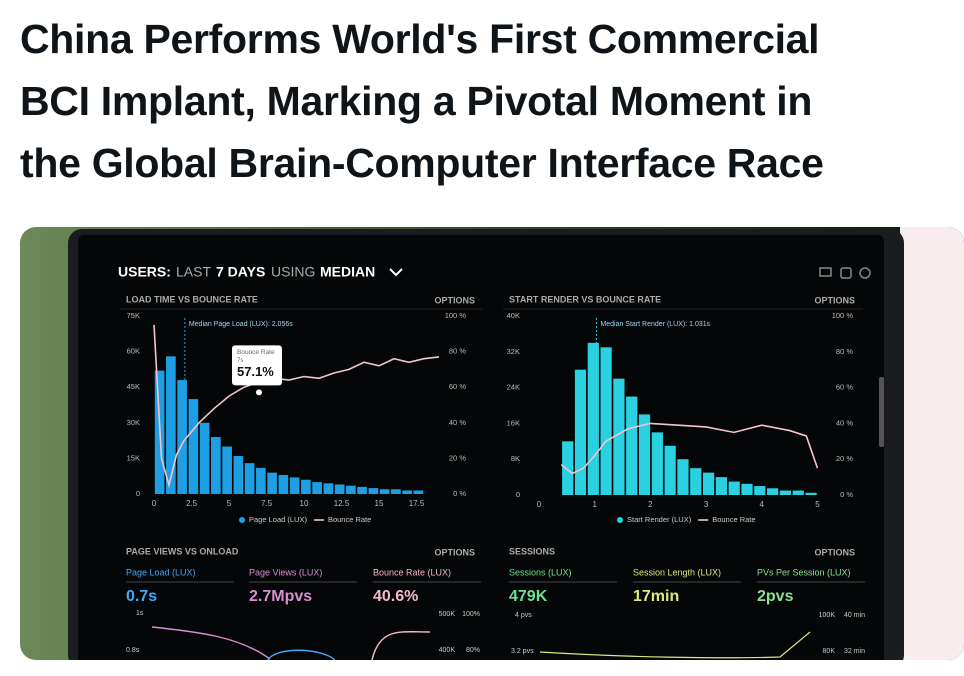 The height and width of the screenshot is (676, 964). What do you see at coordinates (473, 650) in the screenshot?
I see `axis-label: 80%` at bounding box center [473, 650].